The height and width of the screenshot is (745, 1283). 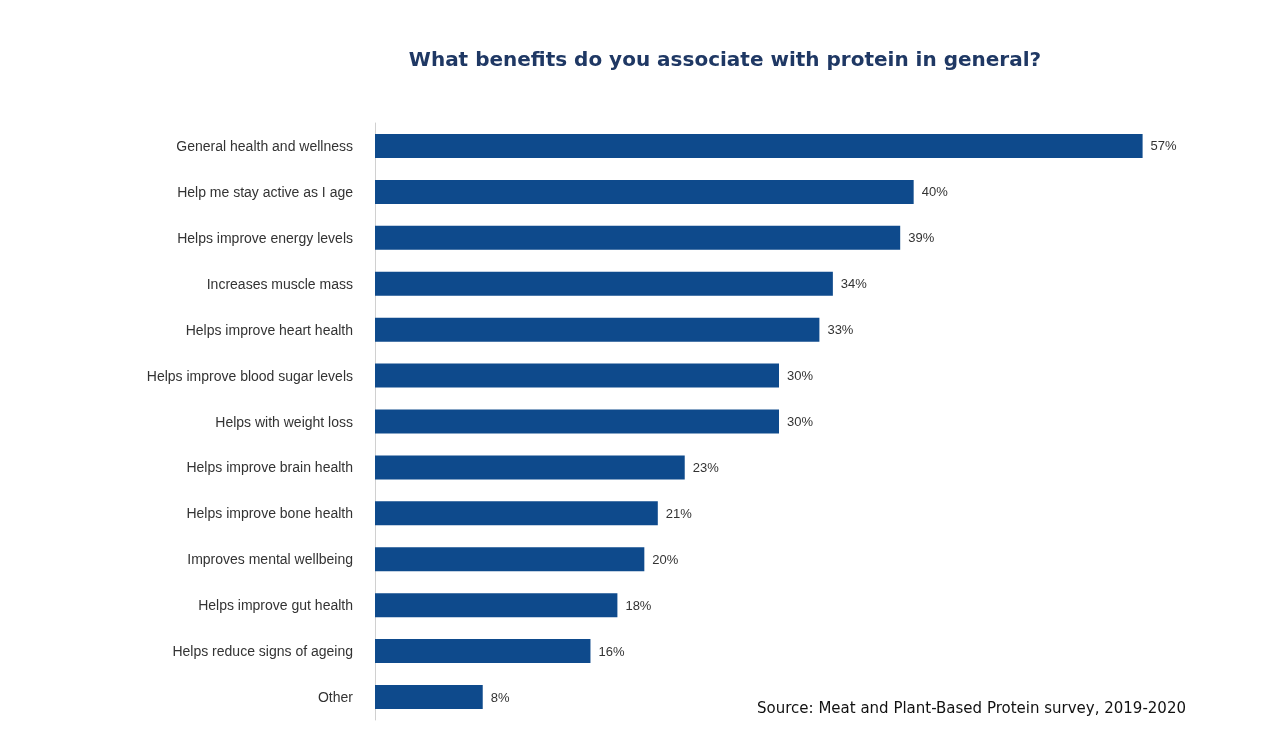 I want to click on y-tick-label: Helps improve blood sugar levels, so click(x=249, y=375).